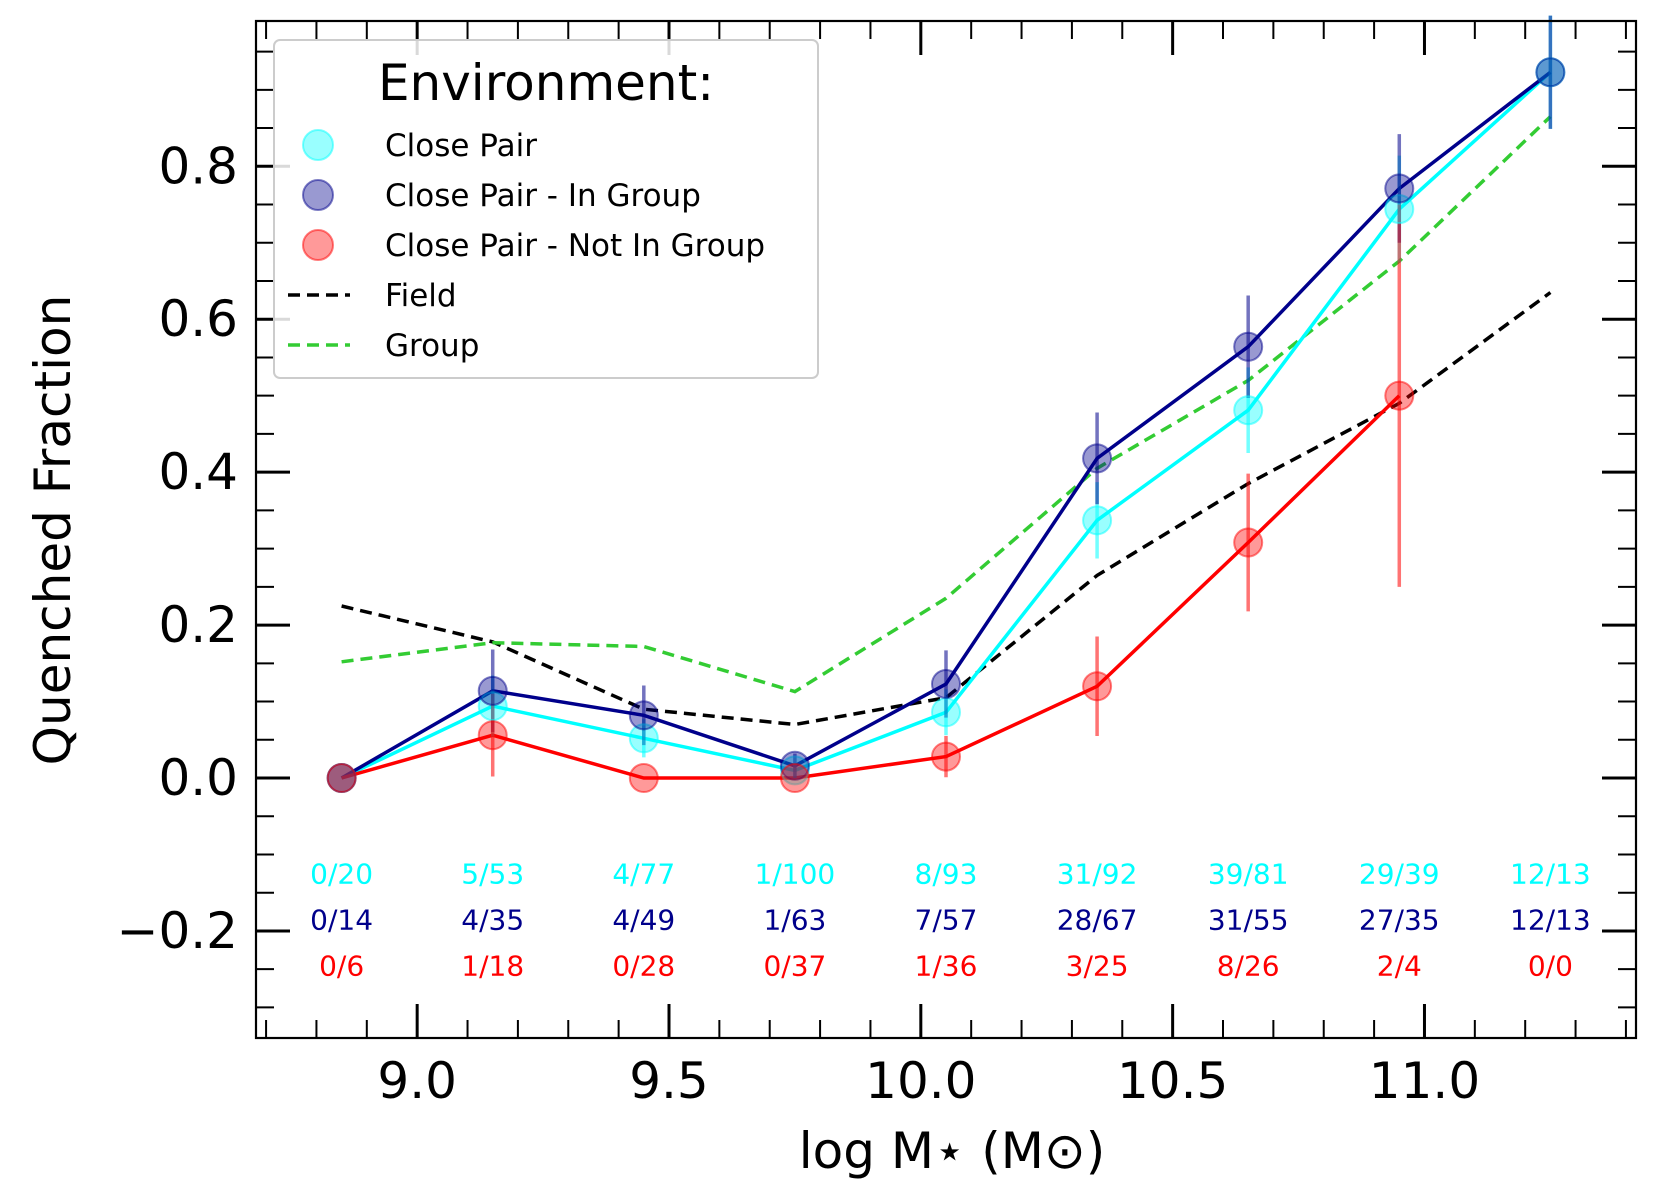 Image resolution: width=1661 pixels, height=1204 pixels. I want to click on y-tick-label: −0.2, so click(177, 931).